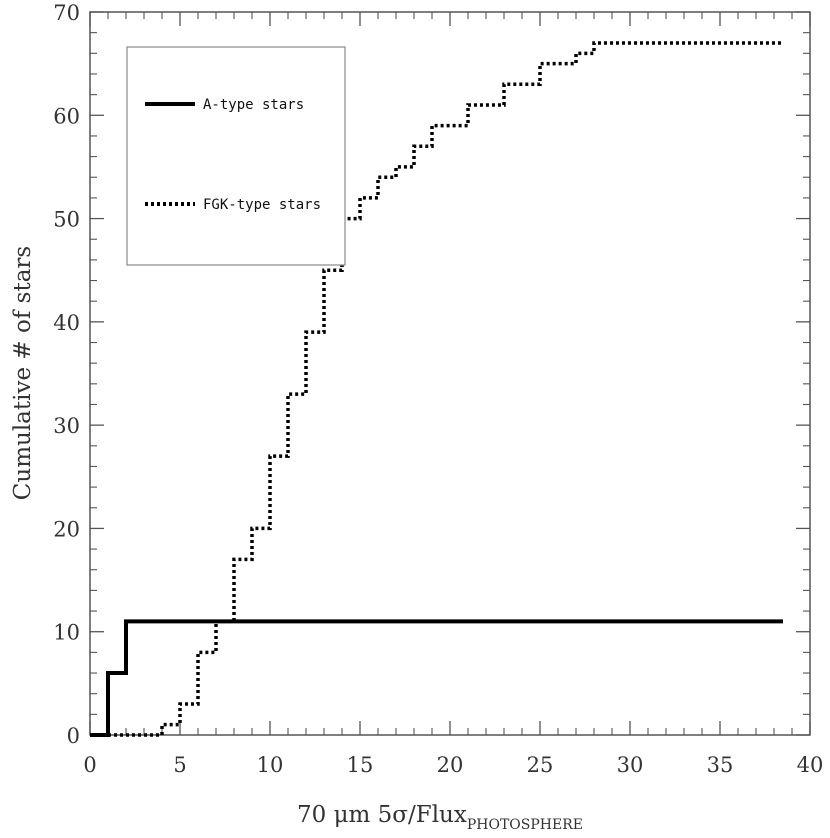 The image size is (830, 838). Describe the element at coordinates (23, 373) in the screenshot. I see `y-axis-title: Cumulative # of stars` at that location.